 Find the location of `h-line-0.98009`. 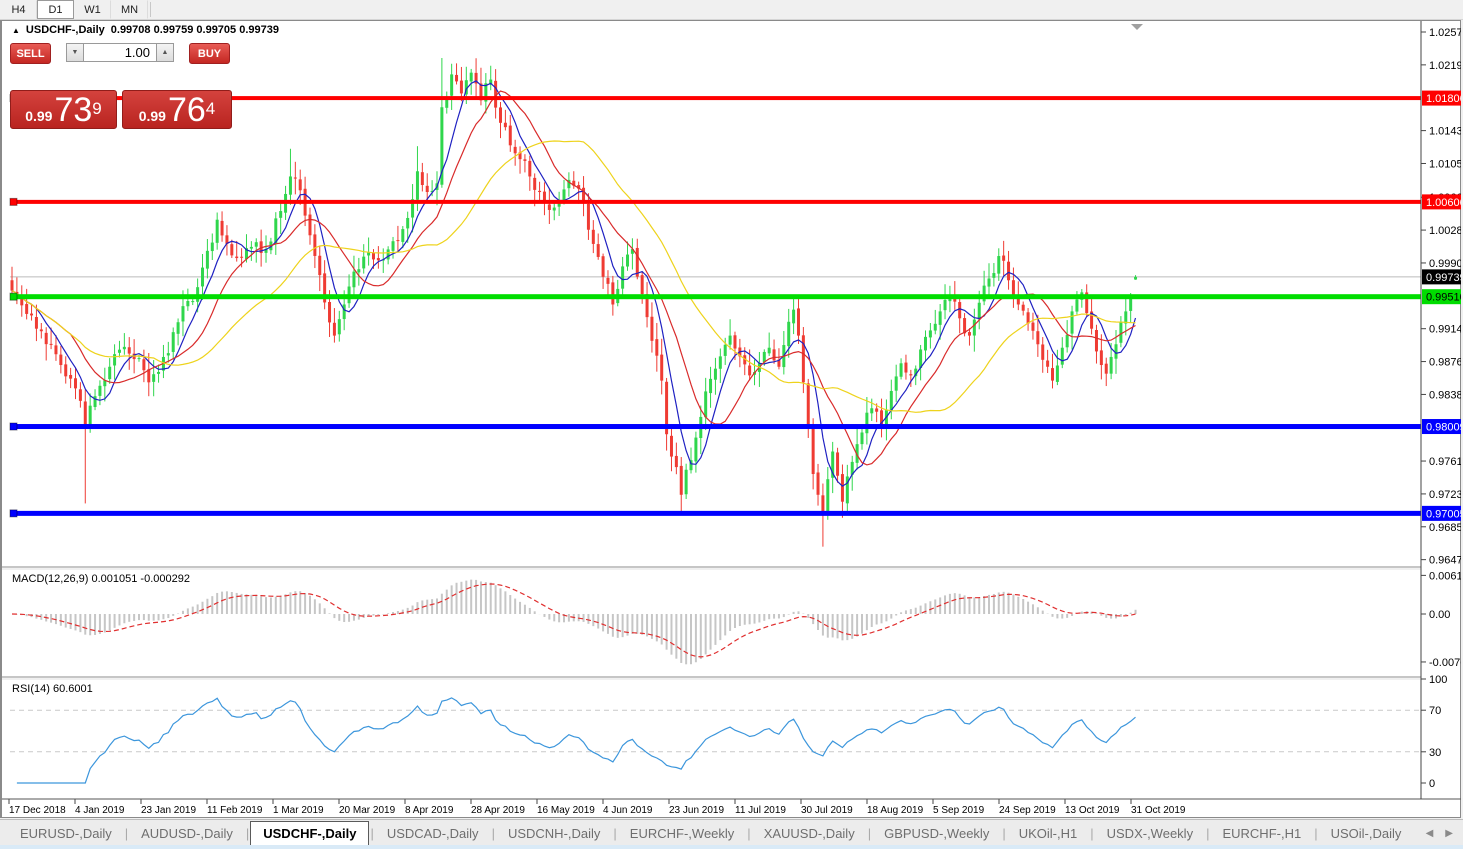

h-line-0.98009 is located at coordinates (715, 426).